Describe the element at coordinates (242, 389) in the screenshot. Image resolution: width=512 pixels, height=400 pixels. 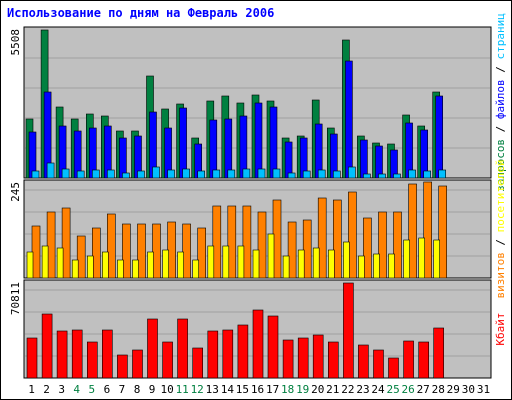
I see `x-tick-label: 15` at that location.